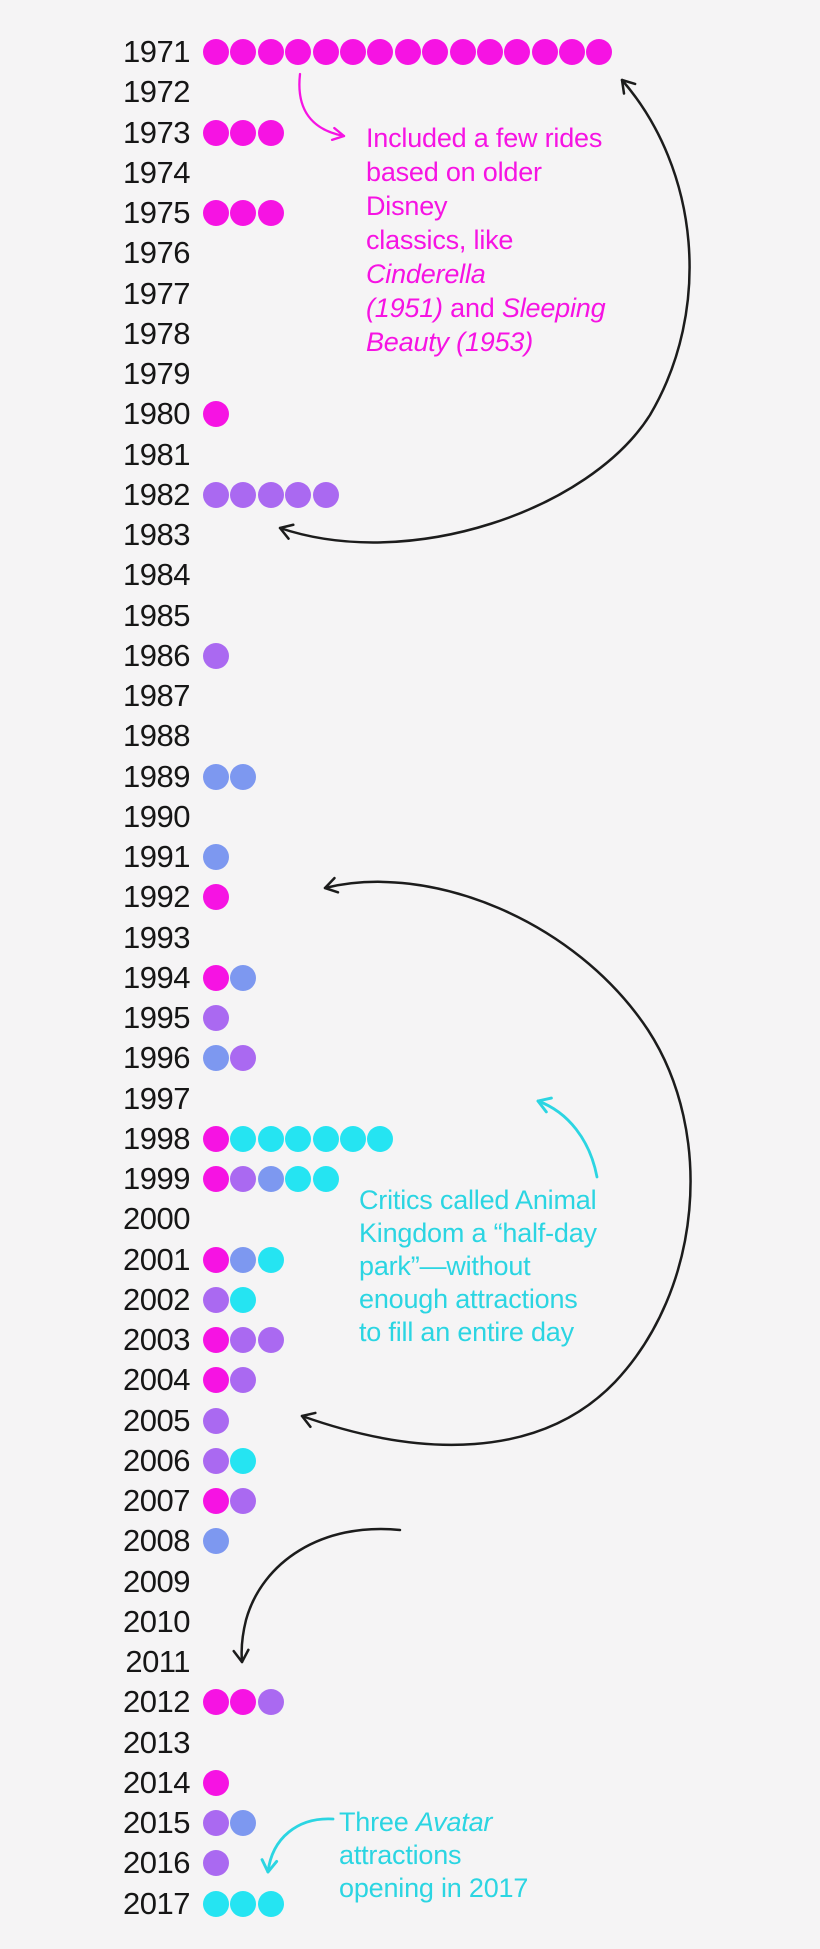 Image resolution: width=820 pixels, height=1949 pixels. What do you see at coordinates (156, 655) in the screenshot?
I see `year-label: 1986` at bounding box center [156, 655].